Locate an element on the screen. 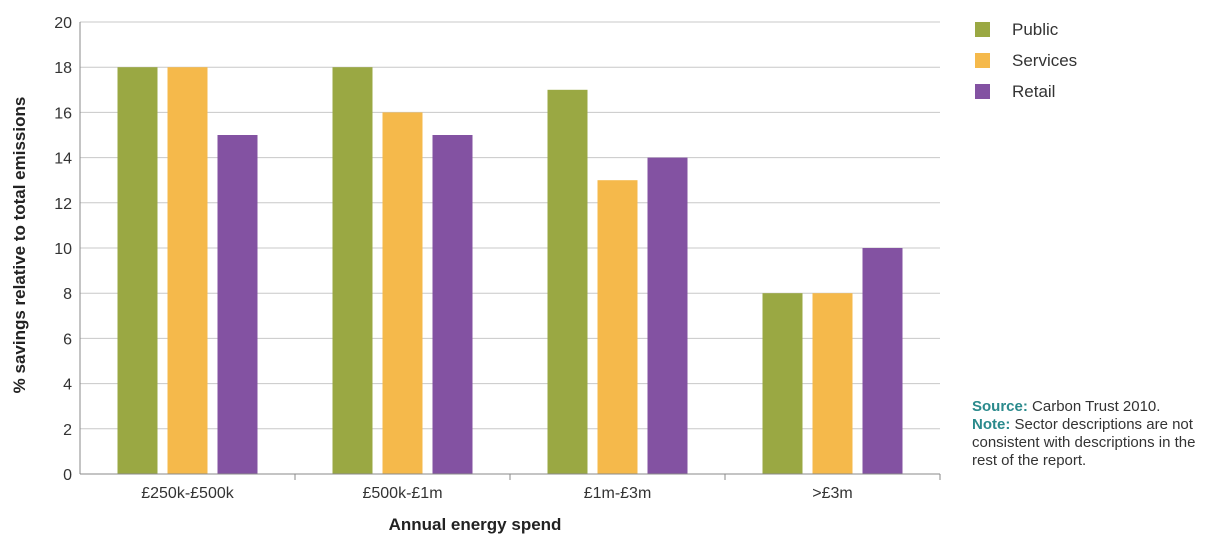 The width and height of the screenshot is (1222, 541). y-tick-label: 6 is located at coordinates (67, 339).